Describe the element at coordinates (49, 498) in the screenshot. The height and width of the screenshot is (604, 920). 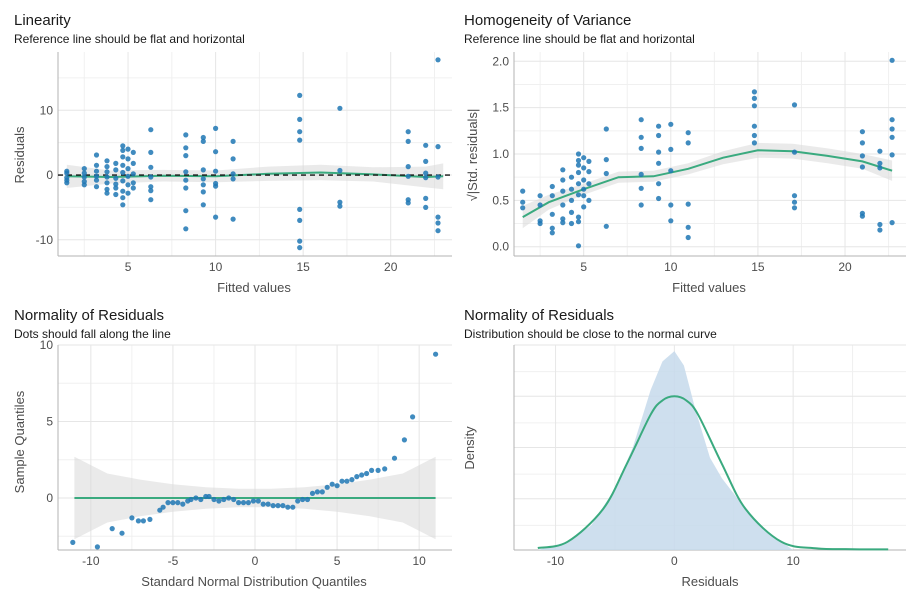
I see `y-tick-label: 0` at that location.